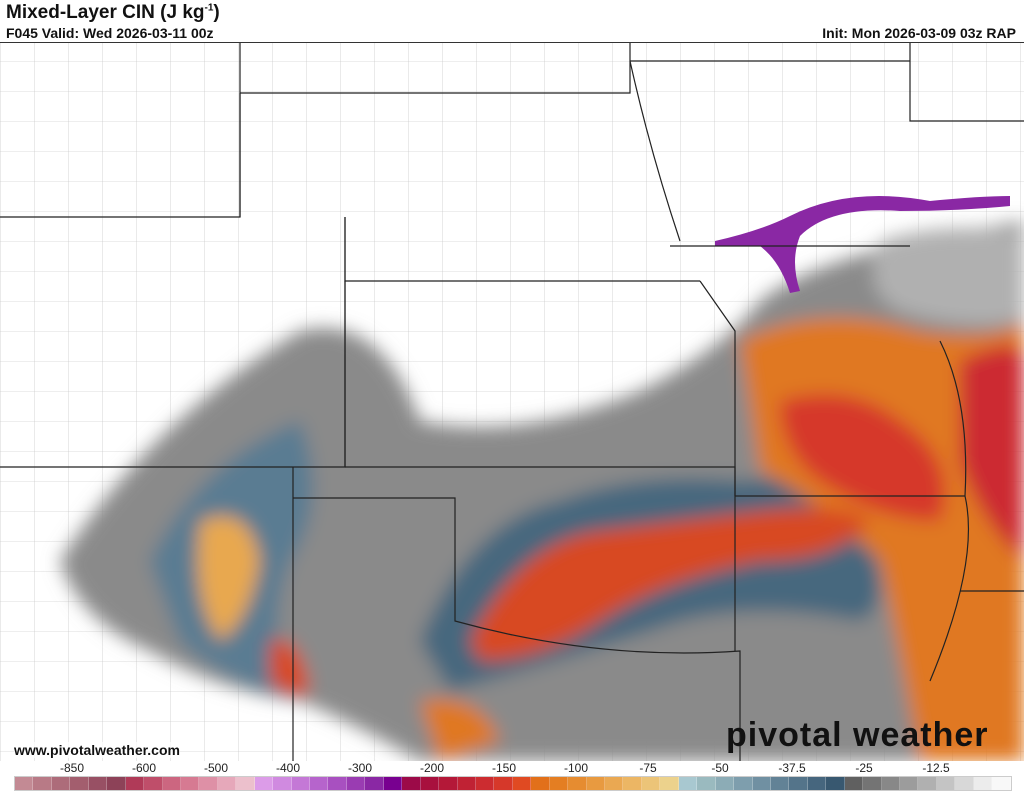 The height and width of the screenshot is (791, 1024). I want to click on colorbar-label: -500, so click(216, 768).